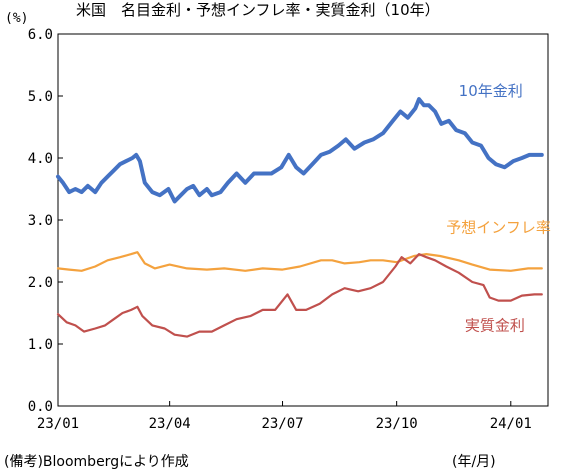  Describe the element at coordinates (258, 10) in the screenshot. I see `chart-title: 米国 名目金利・予想インフレ率・実質金利（10年）` at that location.